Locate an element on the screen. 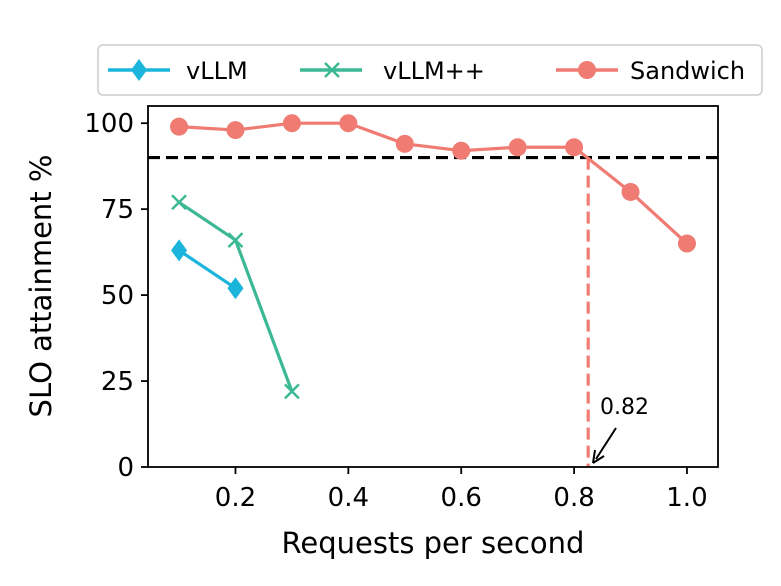  legend-entry-vllm: vLLM is located at coordinates (178, 71).